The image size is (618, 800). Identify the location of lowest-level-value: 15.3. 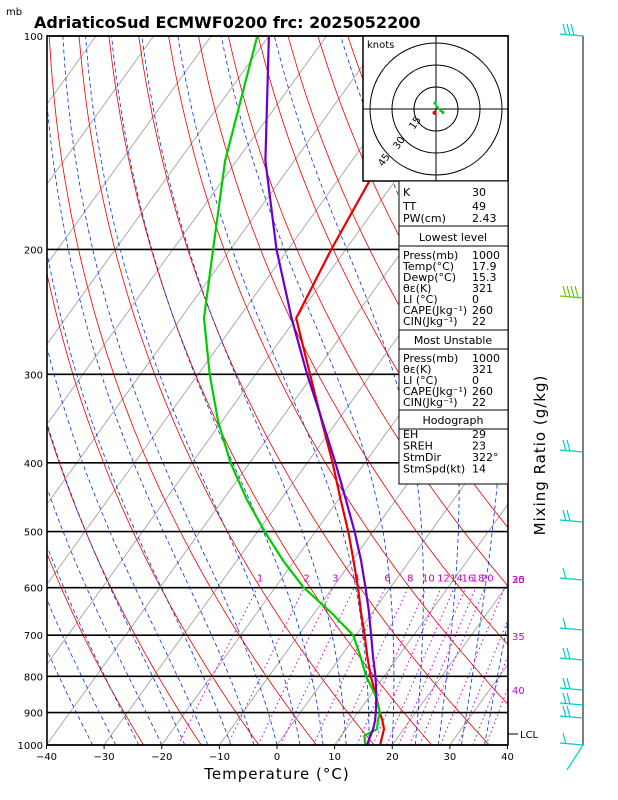
(484, 277).